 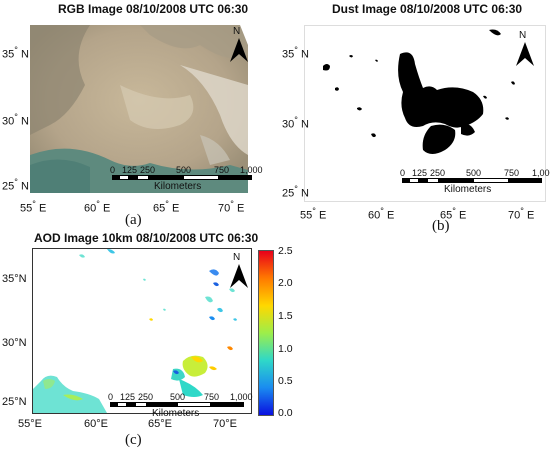 What do you see at coordinates (30, 424) in the screenshot?
I see `lon-label-55: 55°E` at bounding box center [30, 424].